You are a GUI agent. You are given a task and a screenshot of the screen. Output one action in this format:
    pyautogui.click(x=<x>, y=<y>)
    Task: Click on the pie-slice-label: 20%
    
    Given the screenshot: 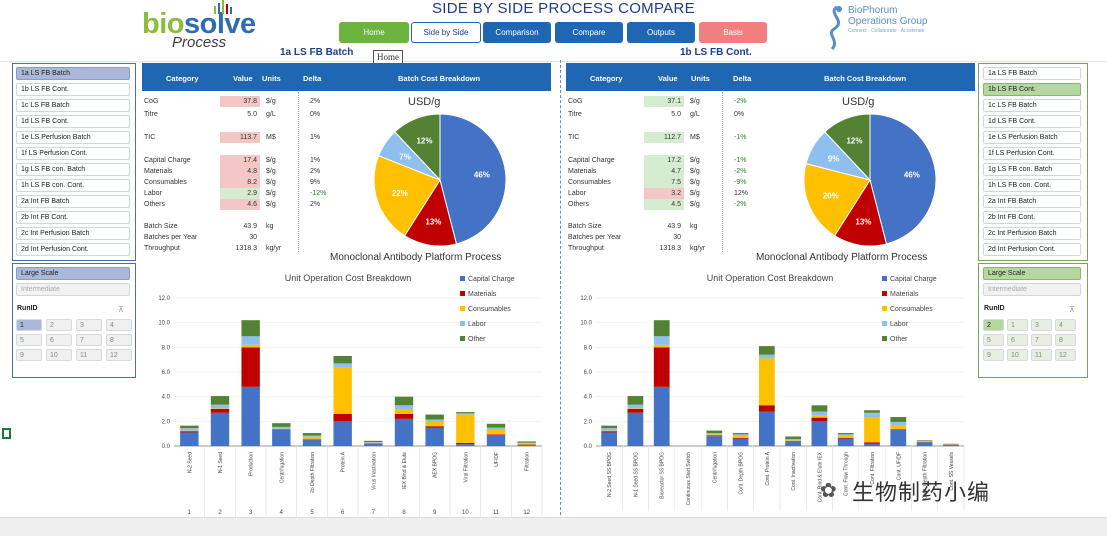 What is the action you would take?
    pyautogui.click(x=831, y=196)
    